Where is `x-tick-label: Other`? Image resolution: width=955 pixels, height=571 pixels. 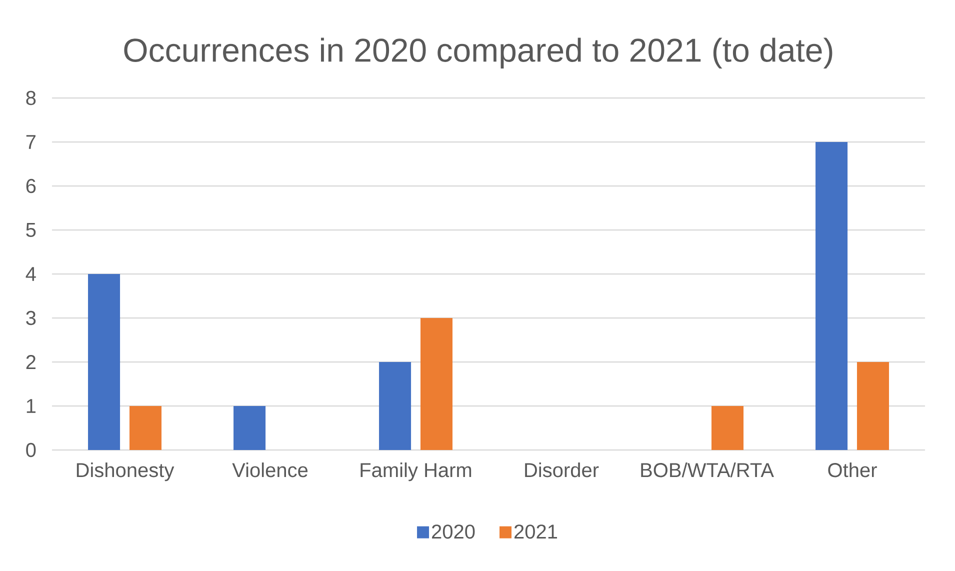
x-tick-label: Other is located at coordinates (852, 470).